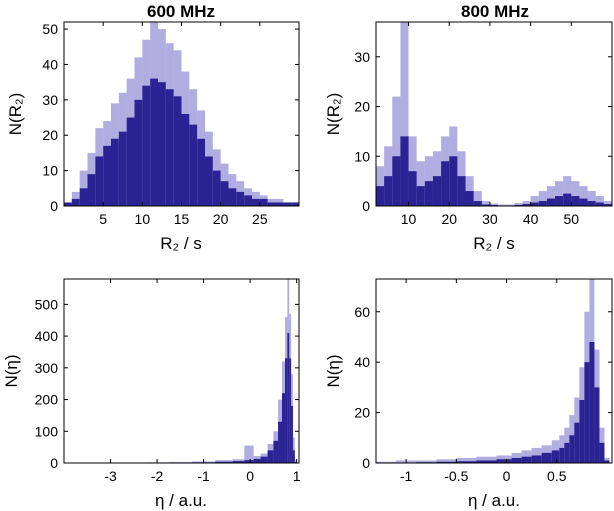 The height and width of the screenshot is (511, 614). Describe the element at coordinates (362, 312) in the screenshot. I see `y-tick-label: 60` at that location.